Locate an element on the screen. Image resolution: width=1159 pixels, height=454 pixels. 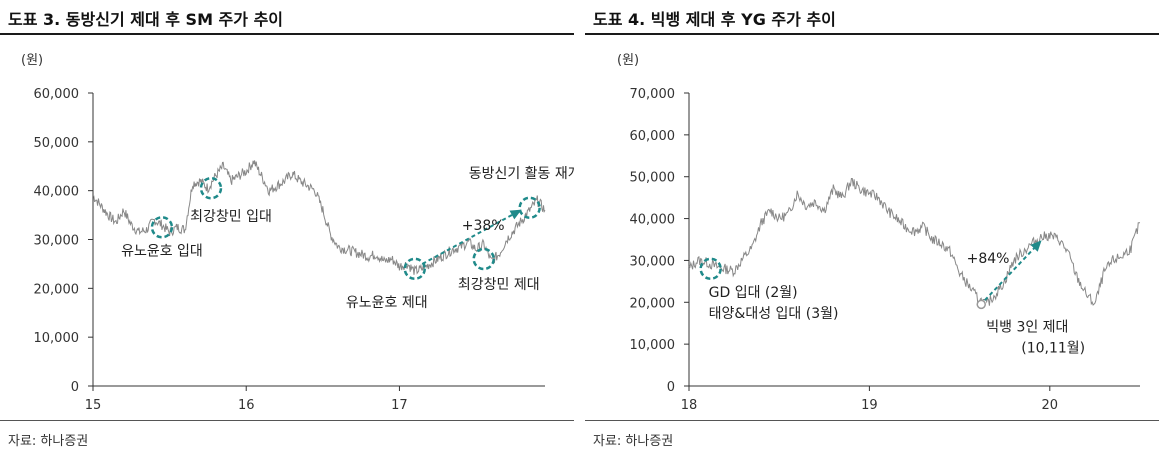
chart-title: 도표 4. 빅뱅 제대 후 YG 주가 추이 is located at coordinates (714, 19).